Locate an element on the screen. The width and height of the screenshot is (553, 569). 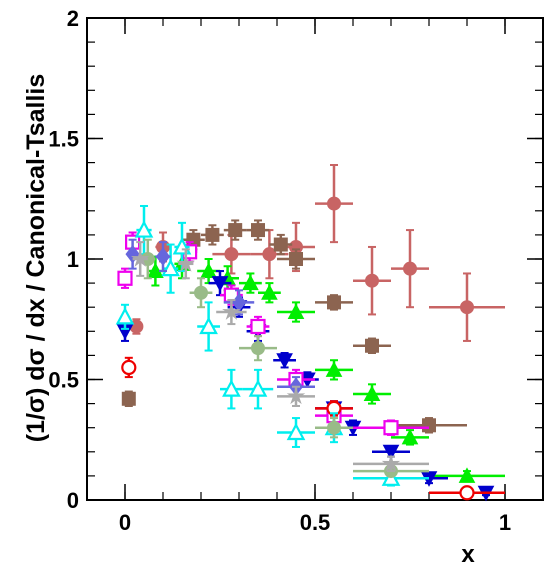
x-tick-label: 1 is located at coordinates (505, 522).